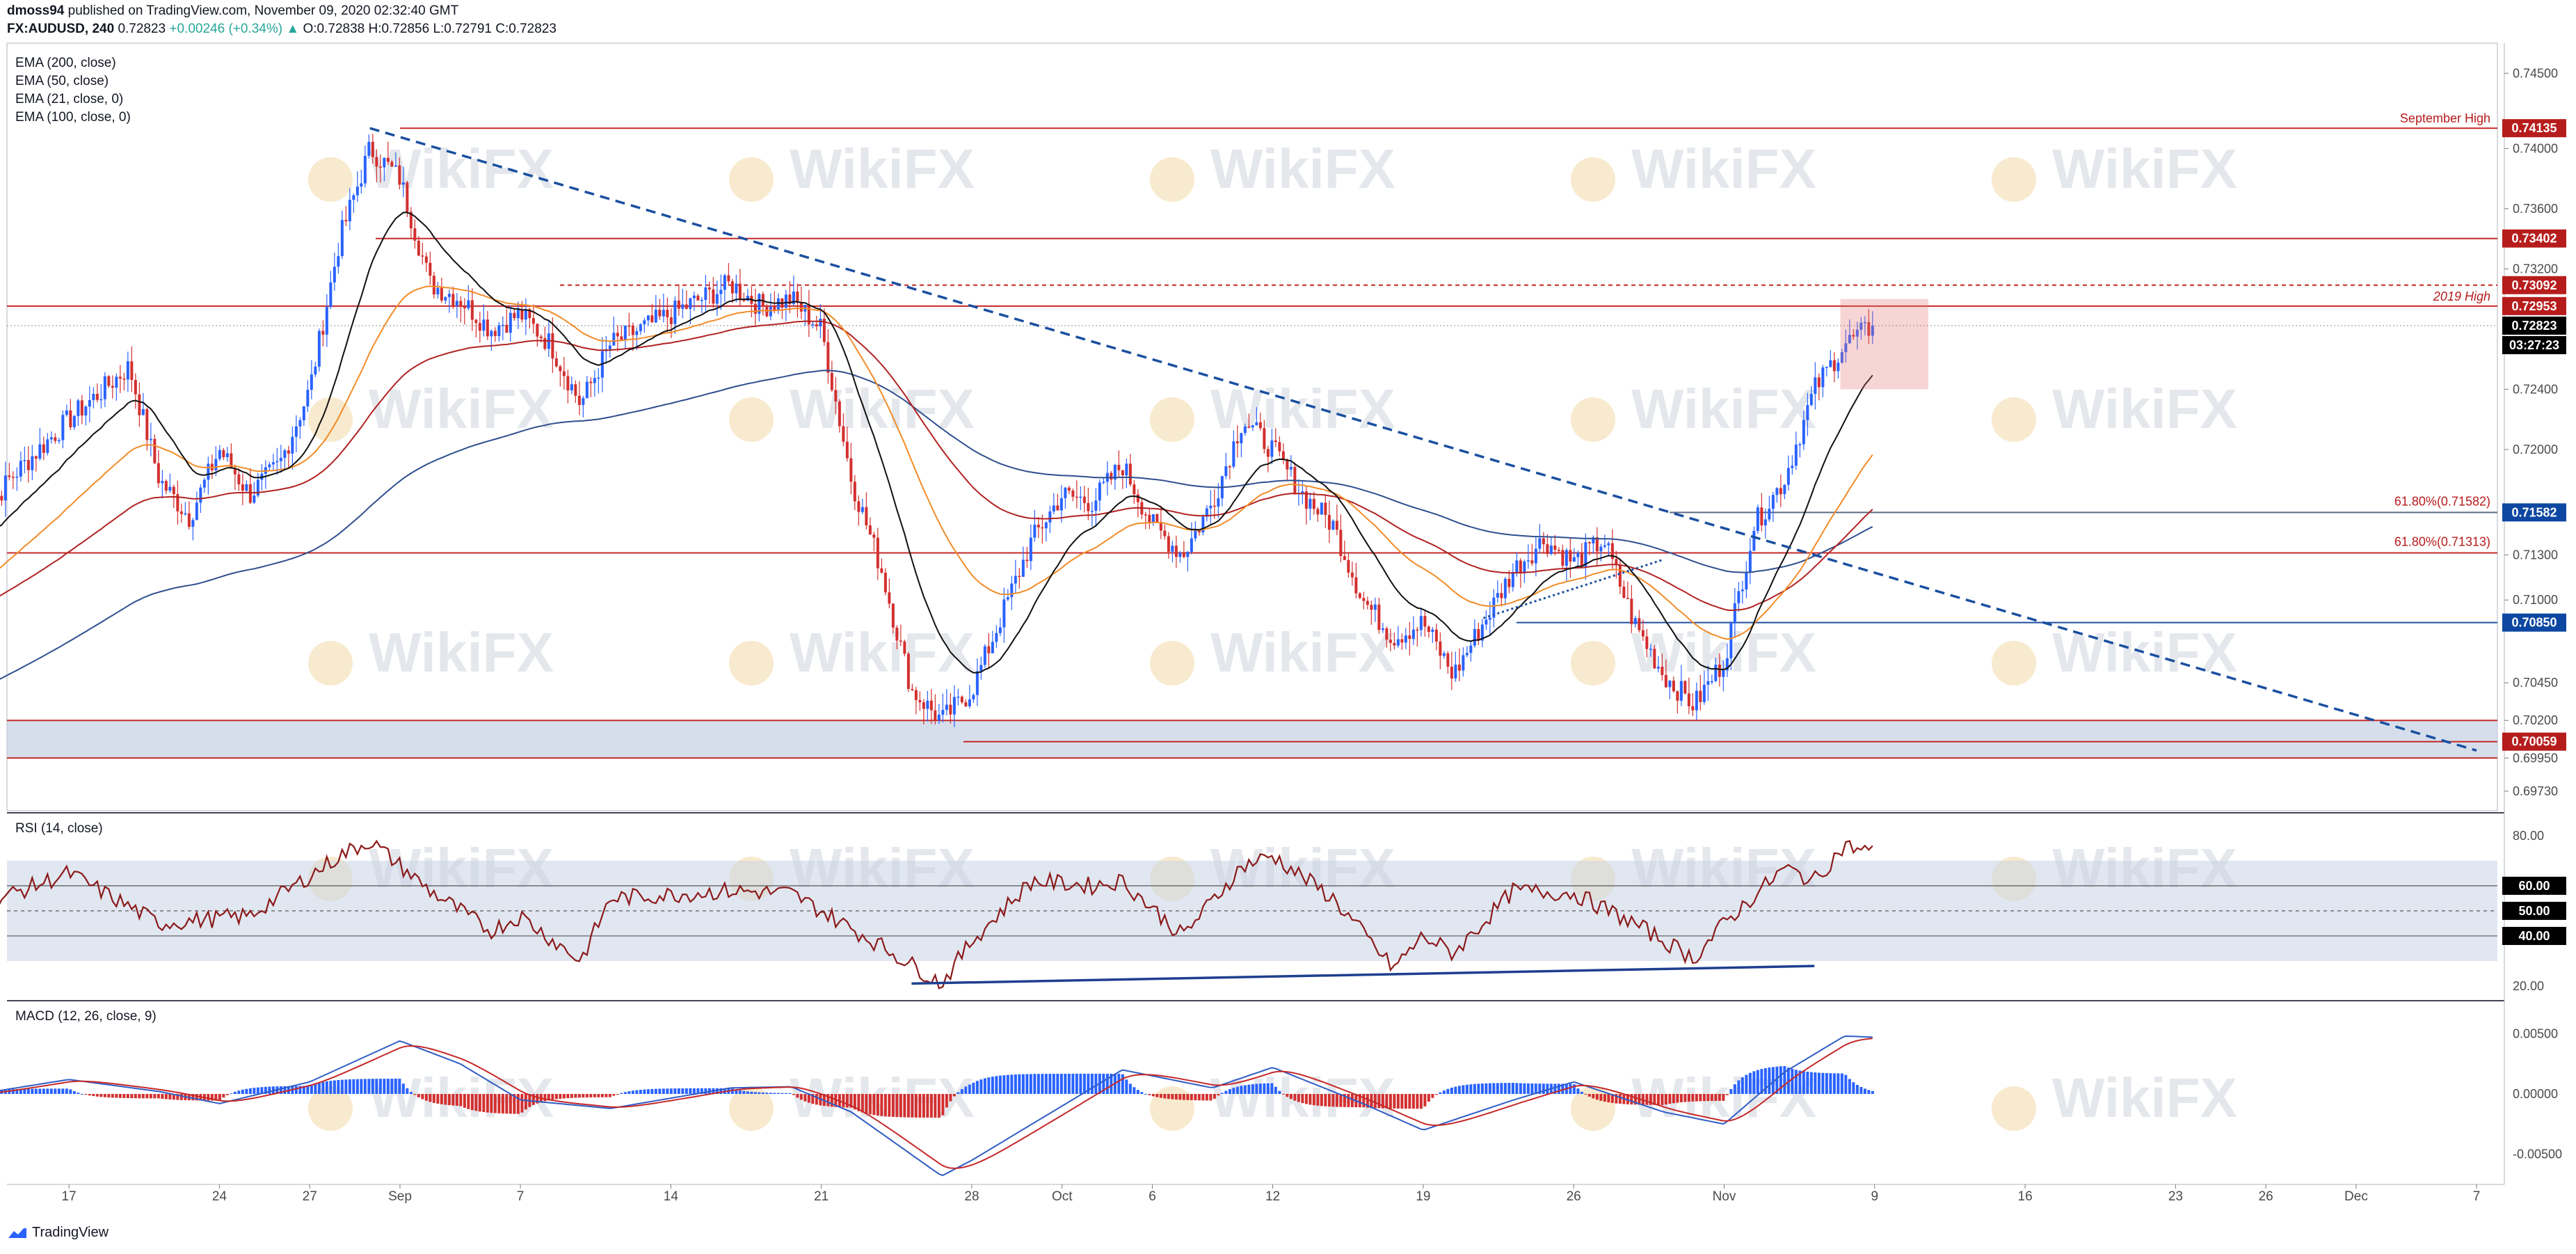  I want to click on rsi-title: RSI (14, close), so click(59, 828).